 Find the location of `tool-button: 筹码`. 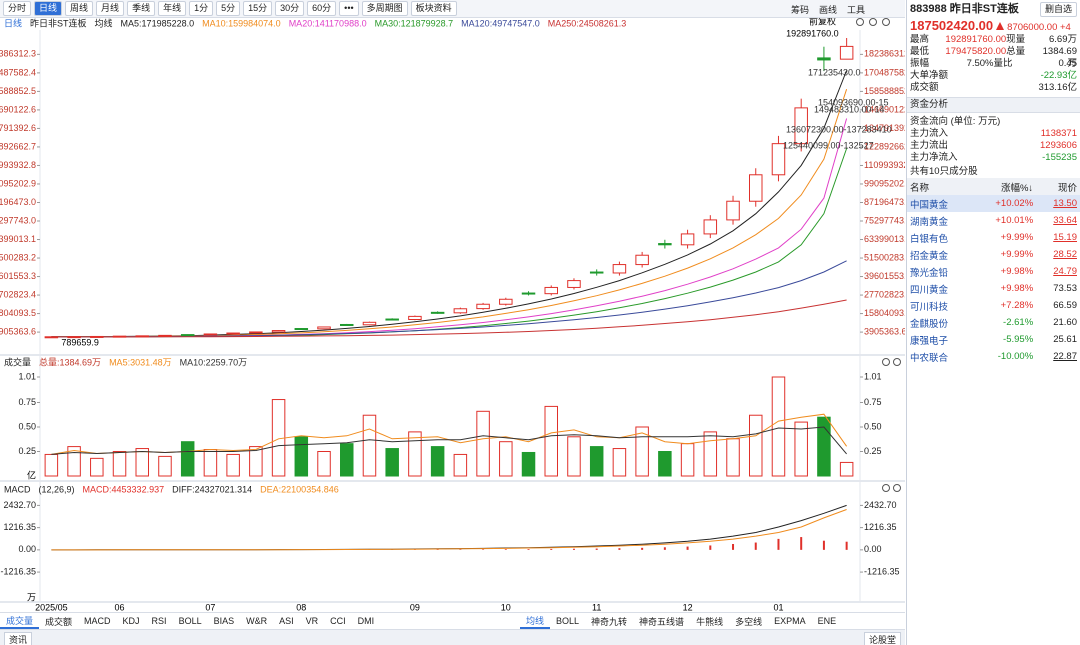

tool-button: 筹码 is located at coordinates (799, 9).